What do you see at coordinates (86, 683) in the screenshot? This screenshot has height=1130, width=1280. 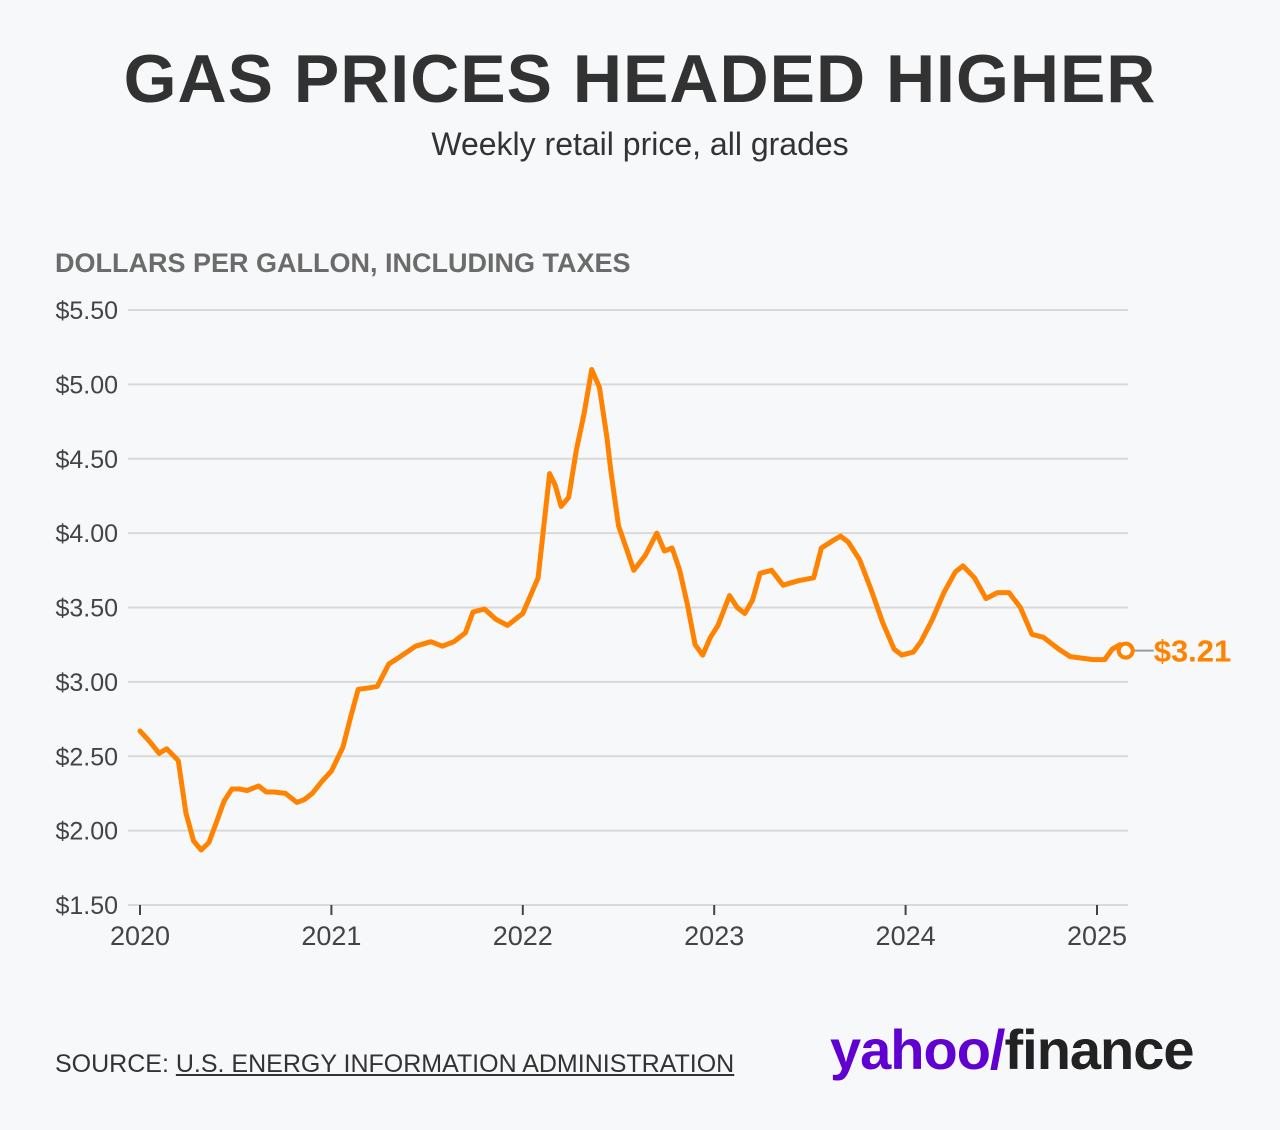 I see `y-tick-label: $3.00` at bounding box center [86, 683].